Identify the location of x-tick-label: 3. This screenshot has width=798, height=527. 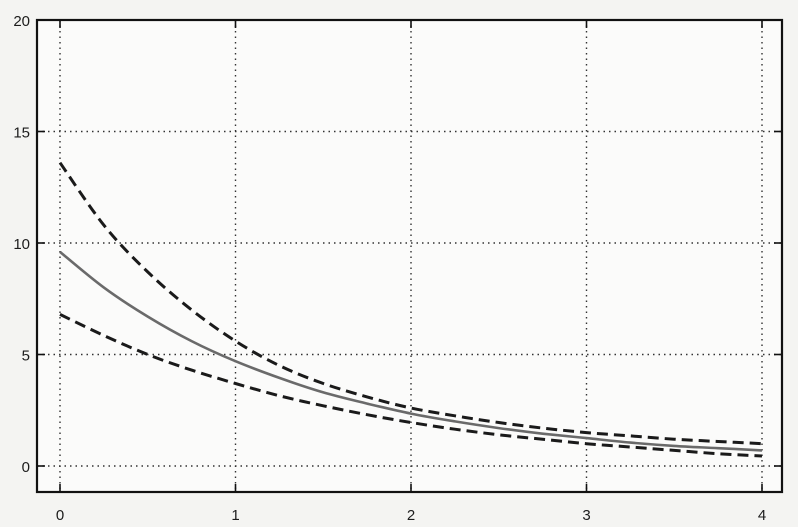
(586, 515).